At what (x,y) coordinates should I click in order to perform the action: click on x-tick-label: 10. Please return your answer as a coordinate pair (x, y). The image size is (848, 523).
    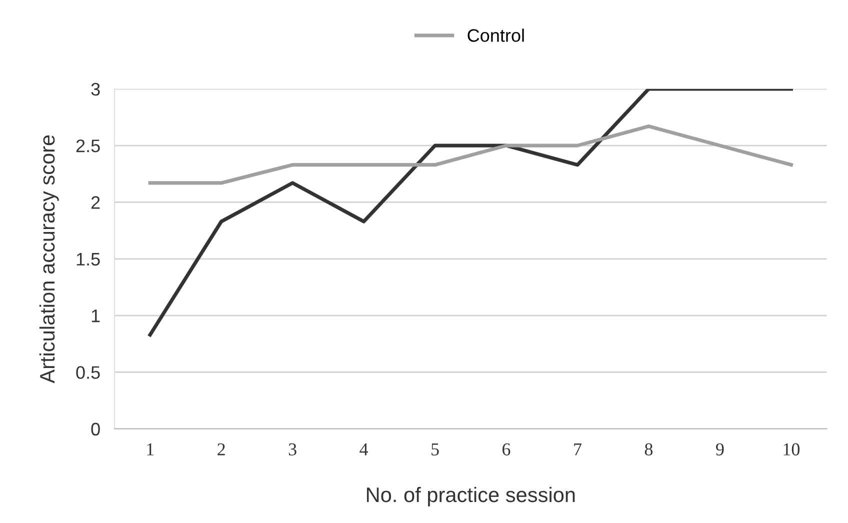
    Looking at the image, I should click on (792, 449).